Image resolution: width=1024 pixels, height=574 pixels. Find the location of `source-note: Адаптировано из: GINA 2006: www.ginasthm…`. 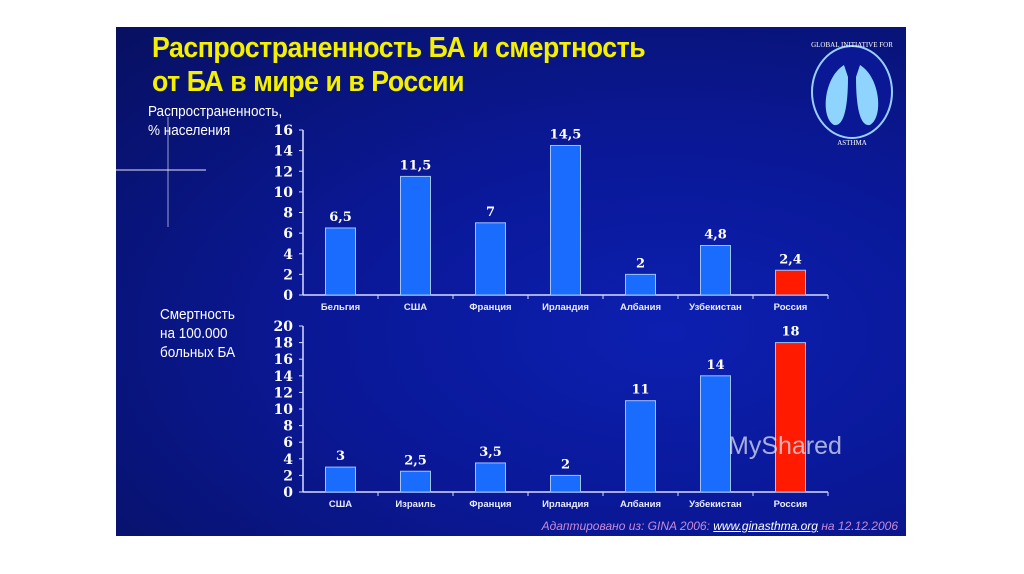

source-note: Адаптировано из: GINA 2006: www.ginasthm… is located at coordinates (720, 526).